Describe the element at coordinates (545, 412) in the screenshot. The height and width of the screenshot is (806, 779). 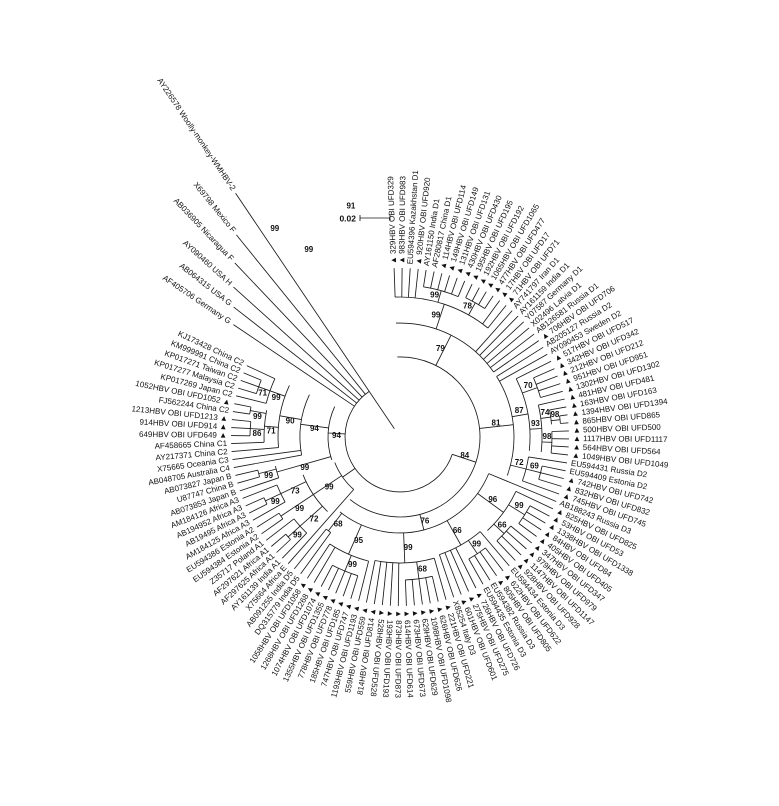
I see `bootstrap-value: 74` at that location.